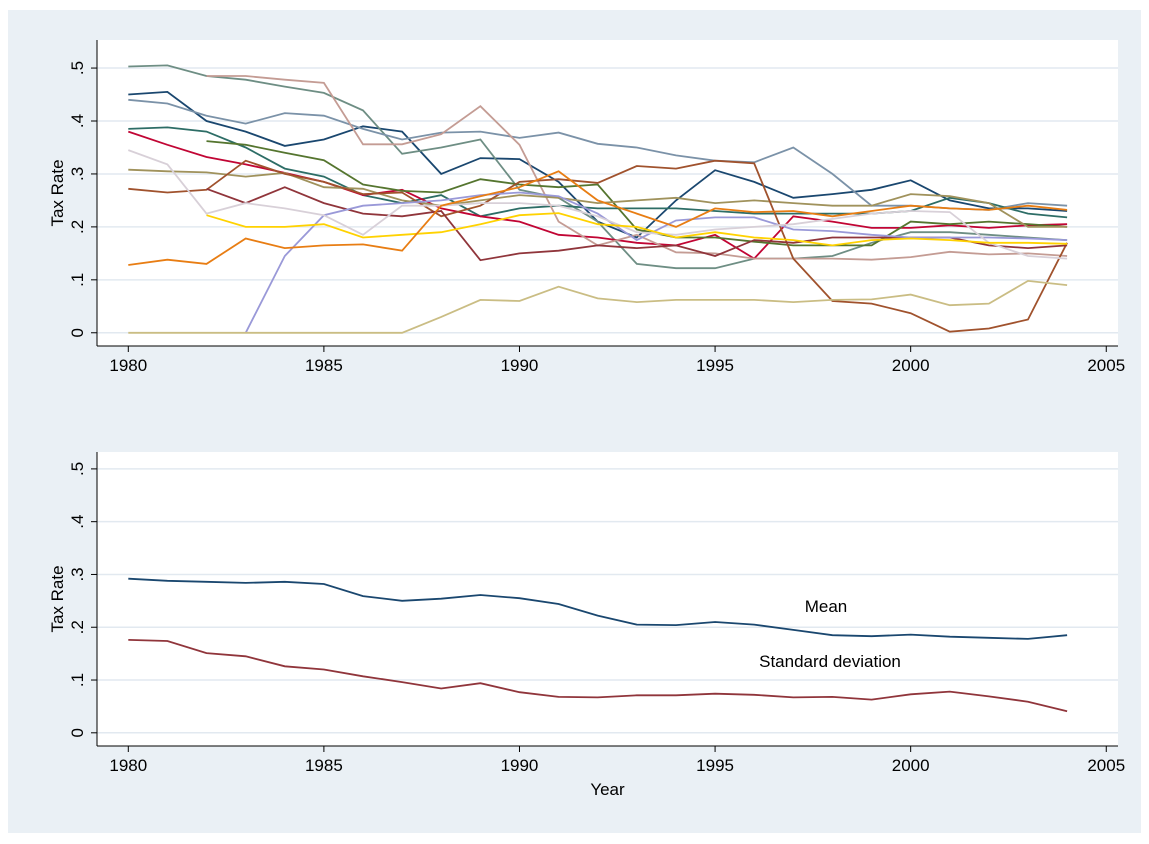  What do you see at coordinates (830, 661) in the screenshot?
I see `annotation: Standard deviation` at bounding box center [830, 661].